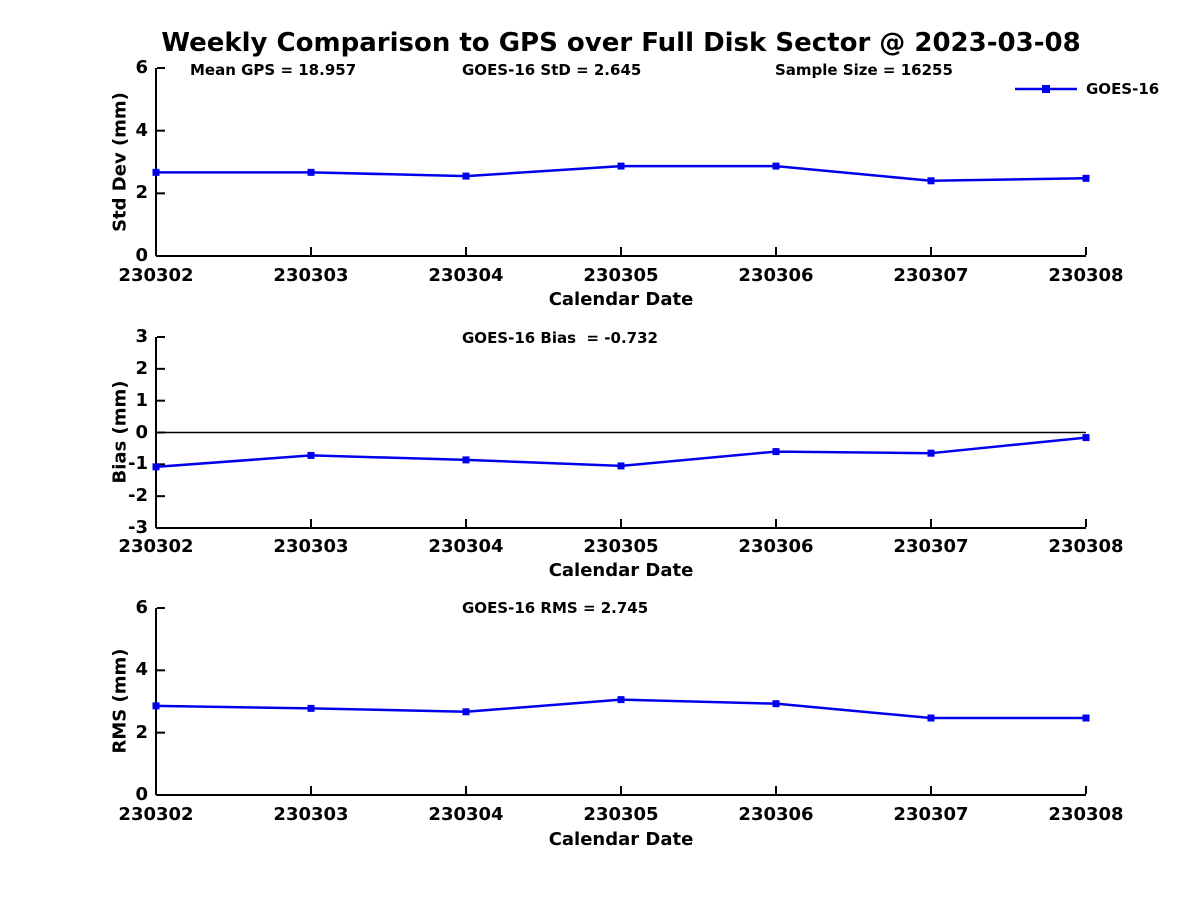 The height and width of the screenshot is (900, 1200). I want to click on legend-line-icon, so click(1046, 89).